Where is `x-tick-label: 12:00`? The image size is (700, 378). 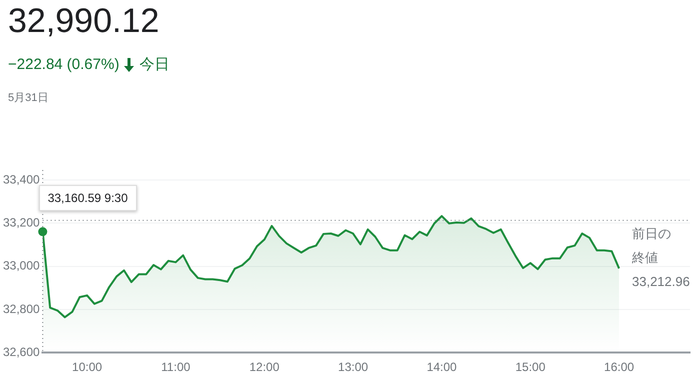 x-tick-label: 12:00 is located at coordinates (264, 367).